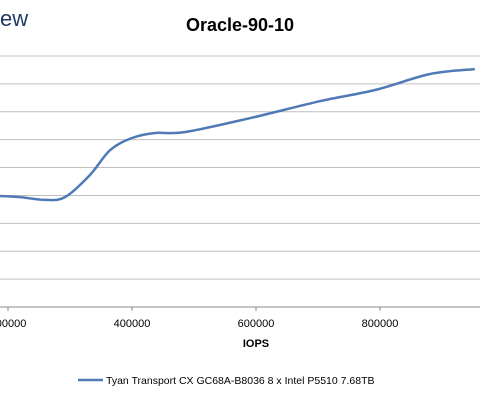 This screenshot has width=480, height=406. Describe the element at coordinates (256, 324) in the screenshot. I see `x-tick-label: 600000` at that location.